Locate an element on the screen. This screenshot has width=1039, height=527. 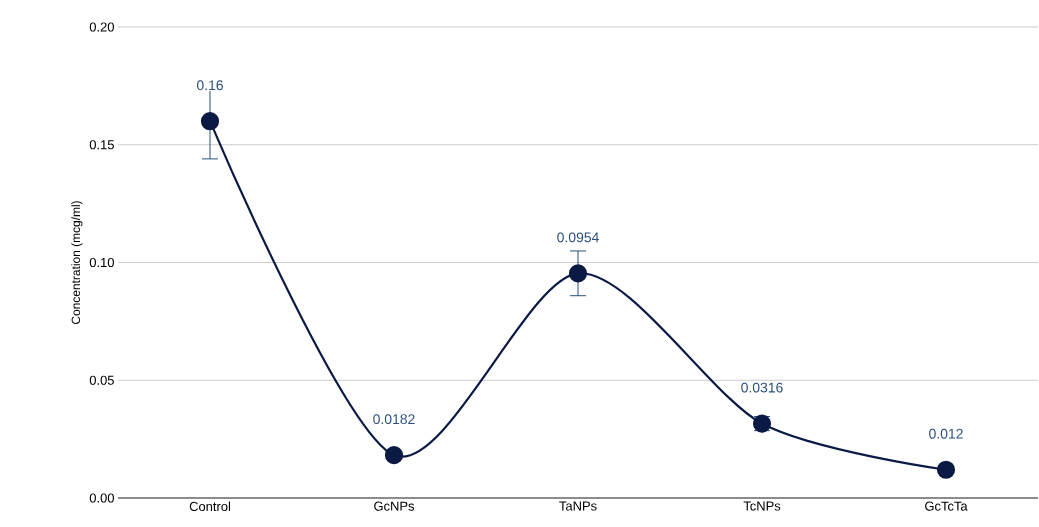
x-tick-label: GcNPs is located at coordinates (394, 506).